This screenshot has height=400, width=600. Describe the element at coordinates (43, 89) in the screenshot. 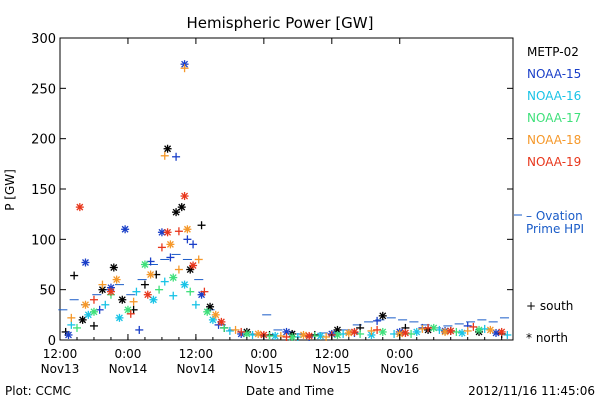

I see `y-tick-label: 250` at that location.